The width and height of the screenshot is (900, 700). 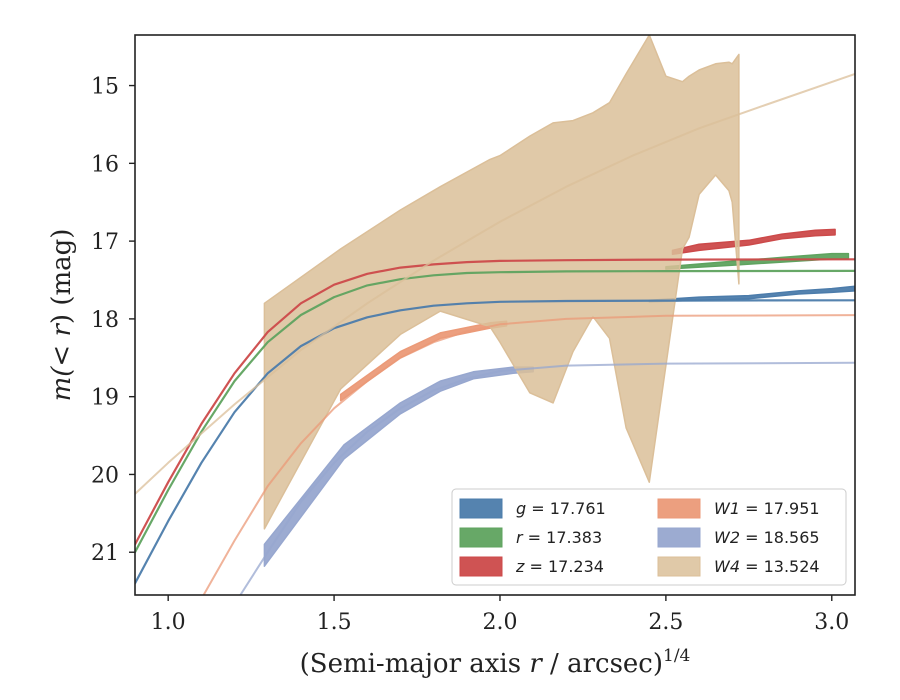 I want to click on x-axis: 1.0 1.5 2.0 2.5 3.0, so click(x=500, y=615).